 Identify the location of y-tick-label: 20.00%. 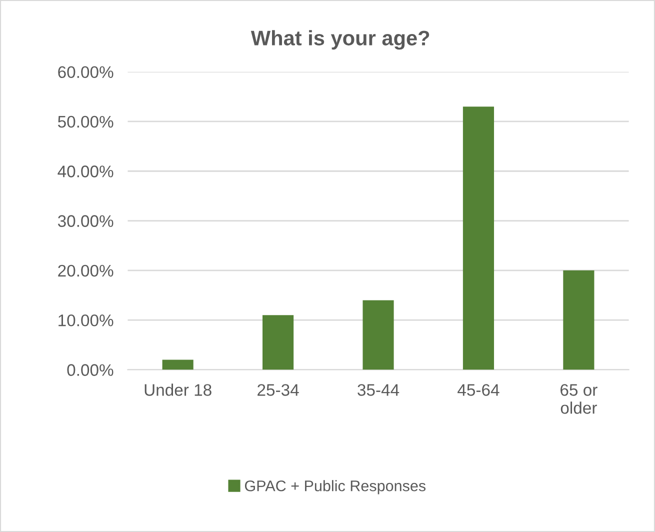
(86, 270).